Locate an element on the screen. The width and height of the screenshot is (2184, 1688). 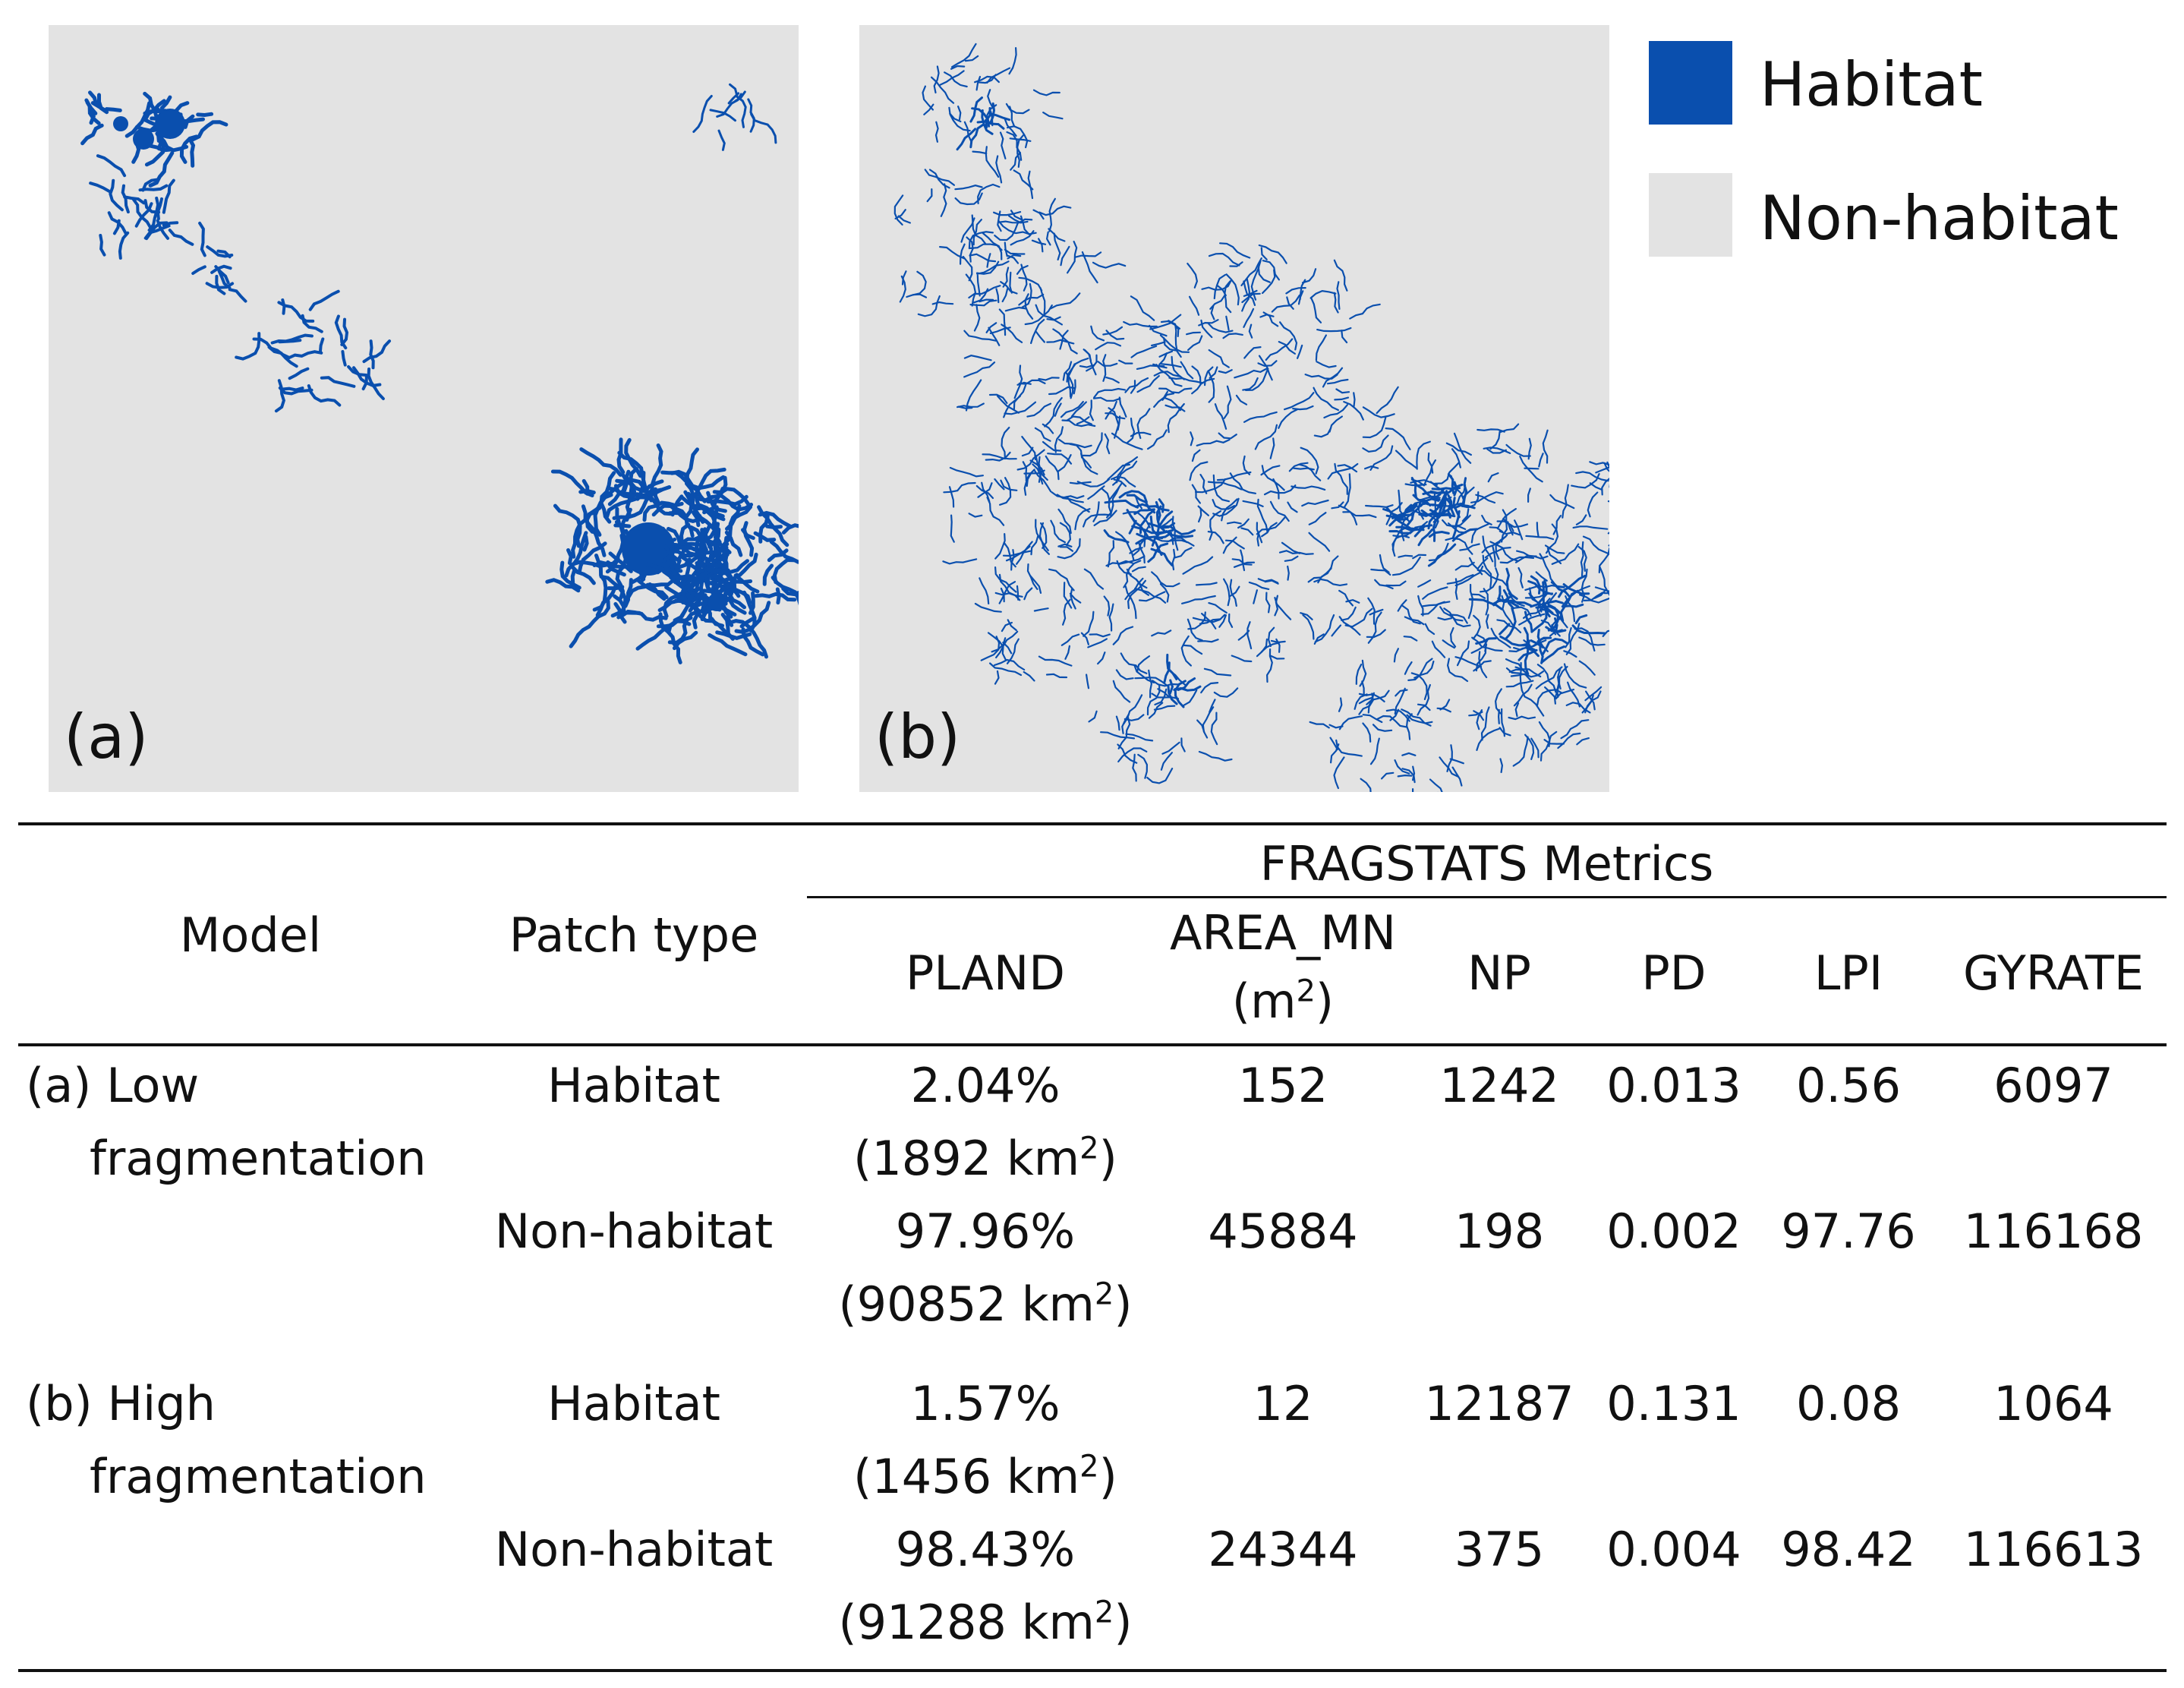
row-a1-area-mn: 152 is located at coordinates (1282, 1085).